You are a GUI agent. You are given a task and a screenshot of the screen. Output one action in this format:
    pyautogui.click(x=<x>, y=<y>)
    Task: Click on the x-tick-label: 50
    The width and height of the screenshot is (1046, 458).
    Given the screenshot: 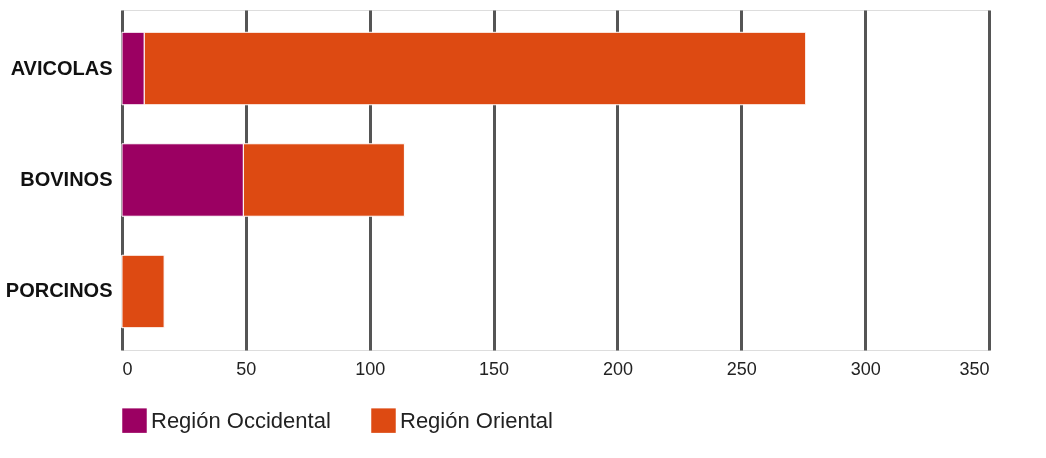 What is the action you would take?
    pyautogui.click(x=246, y=368)
    